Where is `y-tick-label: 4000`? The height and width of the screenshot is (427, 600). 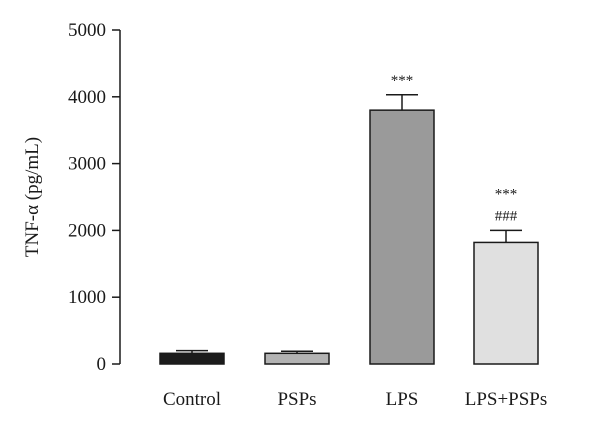
y-tick-label: 4000 is located at coordinates (87, 97).